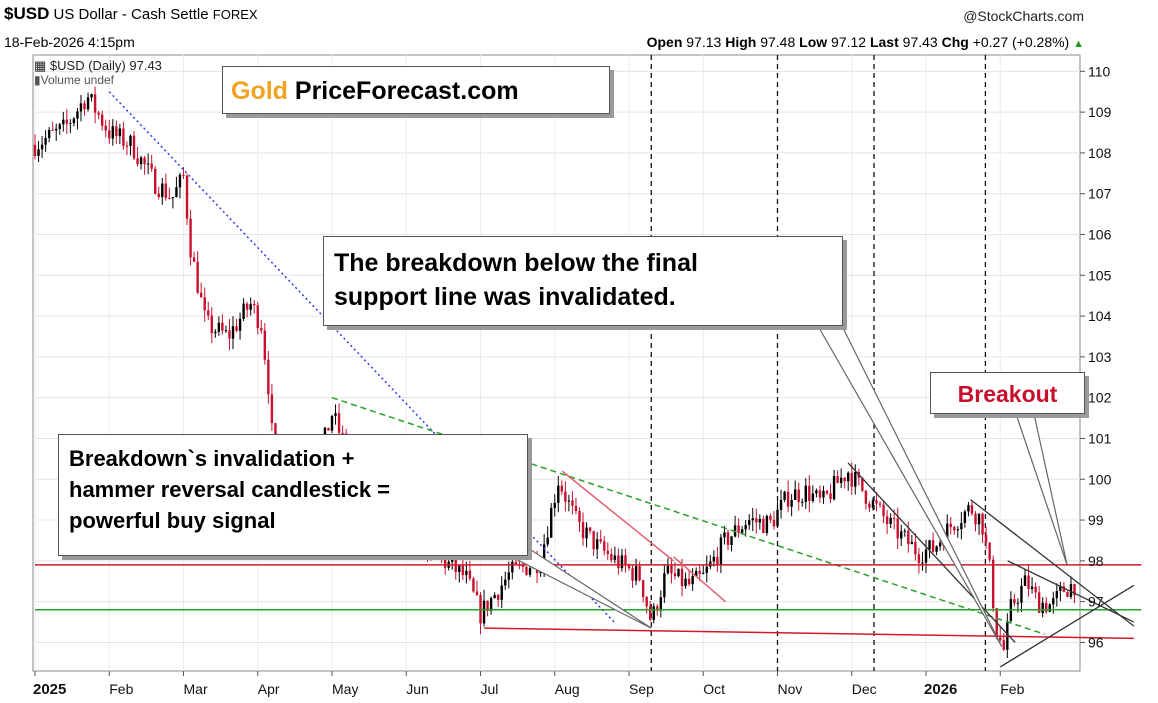 Image resolution: width=1158 pixels, height=703 pixels. What do you see at coordinates (1100, 479) in the screenshot?
I see `y-tick-label: 100` at bounding box center [1100, 479].